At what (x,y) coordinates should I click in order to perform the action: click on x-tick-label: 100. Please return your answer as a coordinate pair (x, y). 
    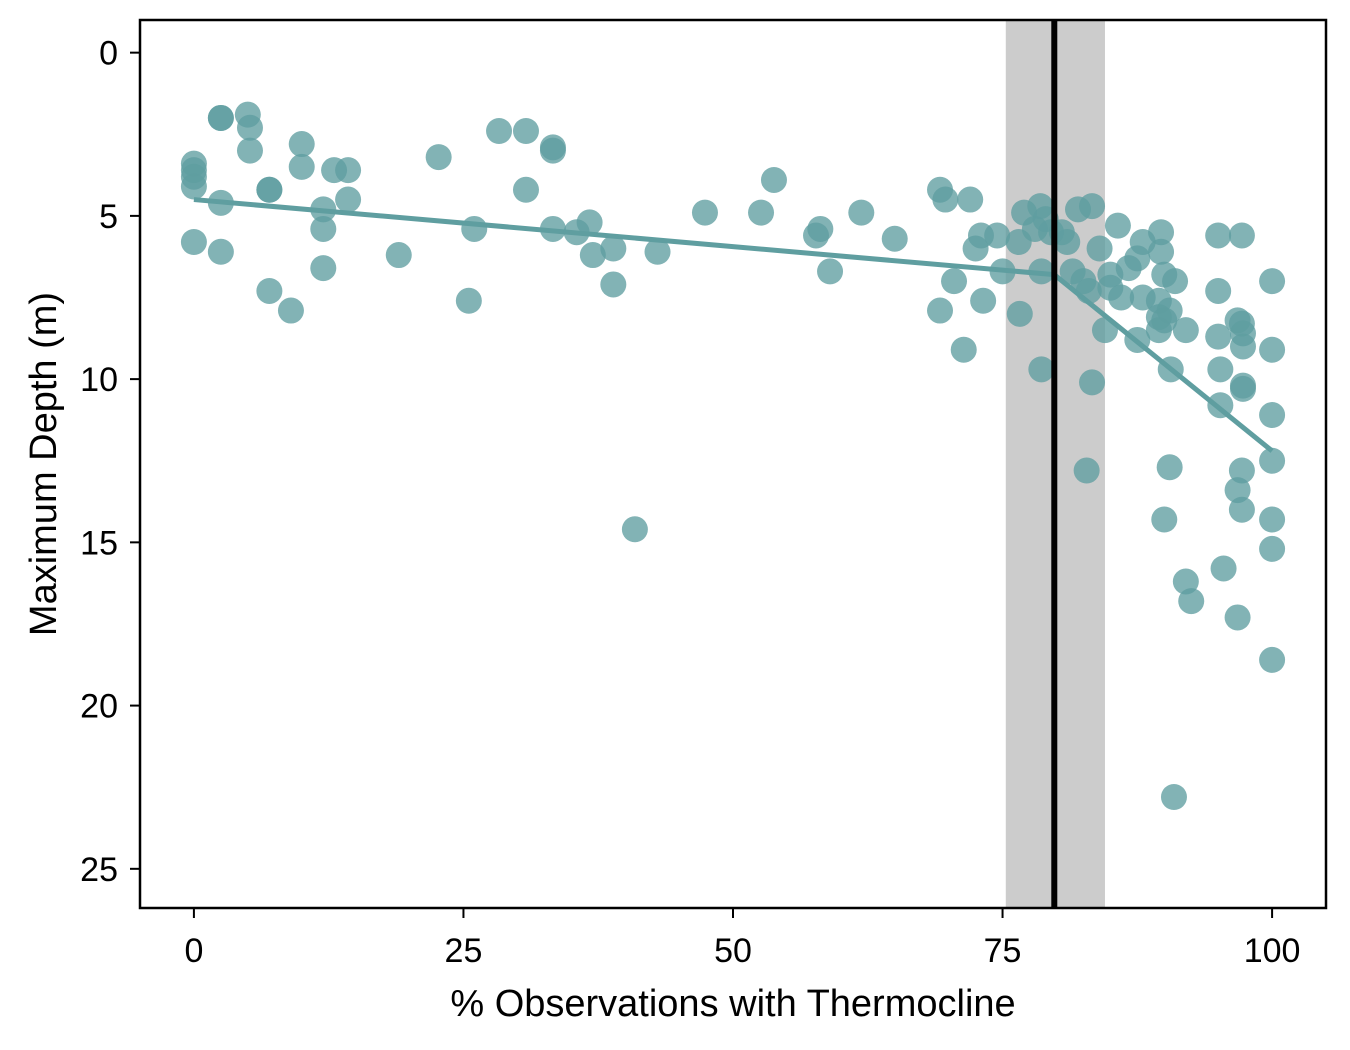
    Looking at the image, I should click on (1272, 951).